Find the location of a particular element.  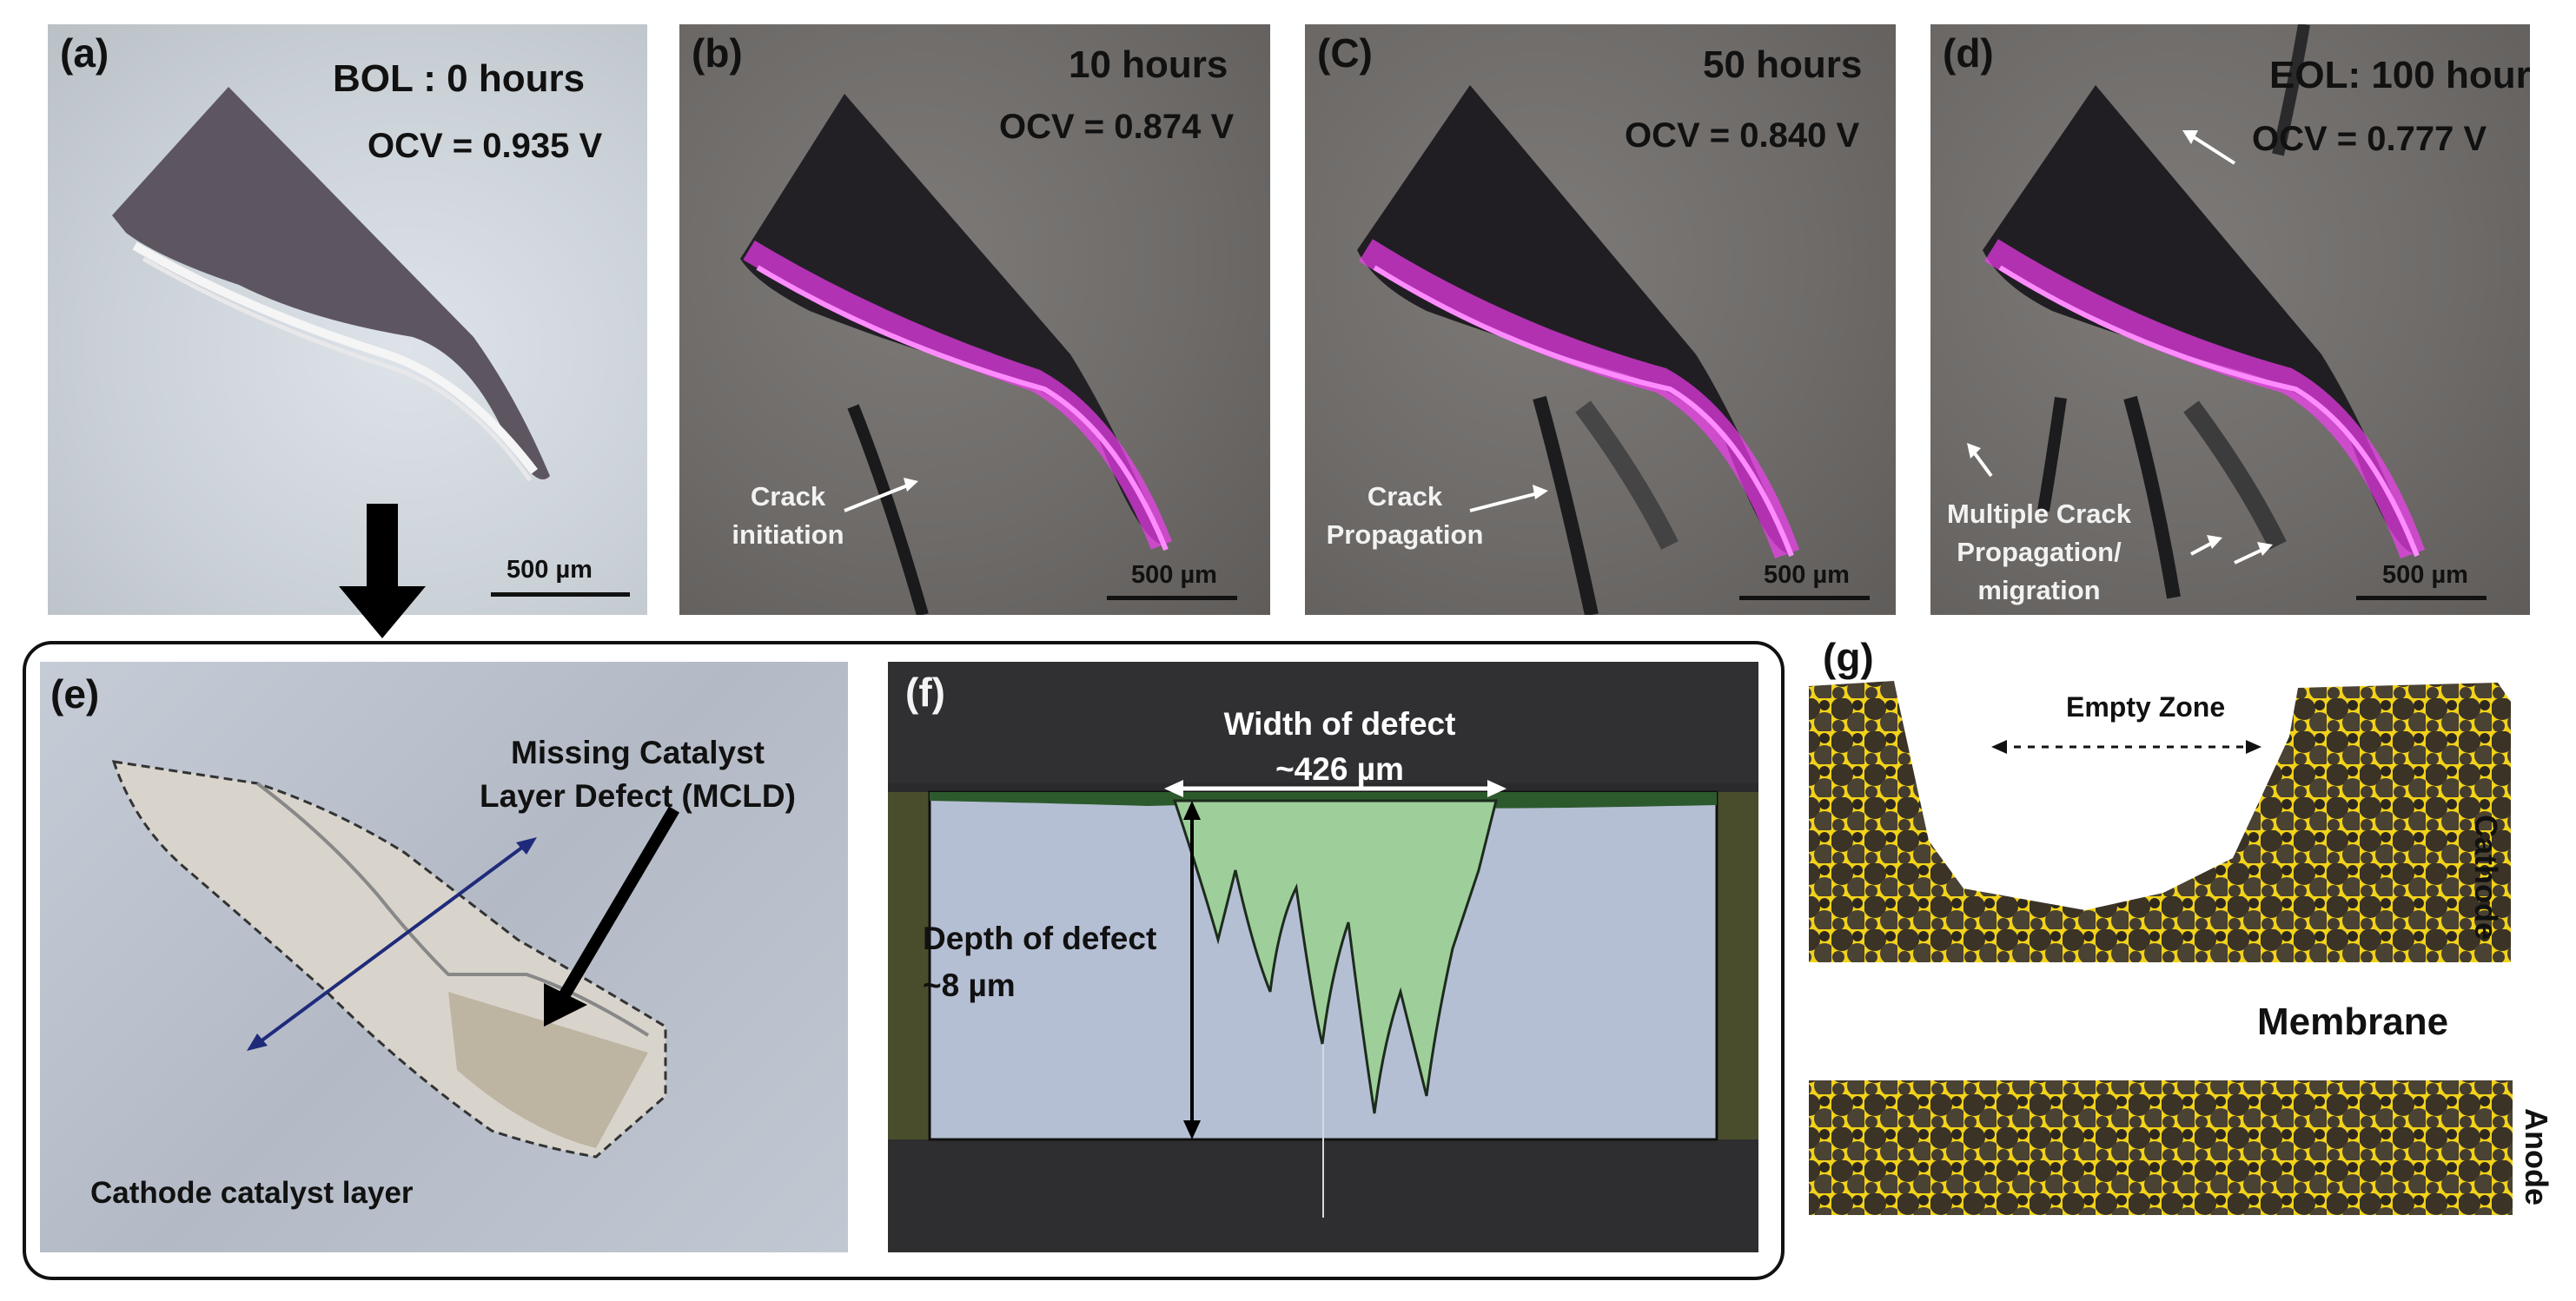

panel-c-scale-bar is located at coordinates (1804, 598).